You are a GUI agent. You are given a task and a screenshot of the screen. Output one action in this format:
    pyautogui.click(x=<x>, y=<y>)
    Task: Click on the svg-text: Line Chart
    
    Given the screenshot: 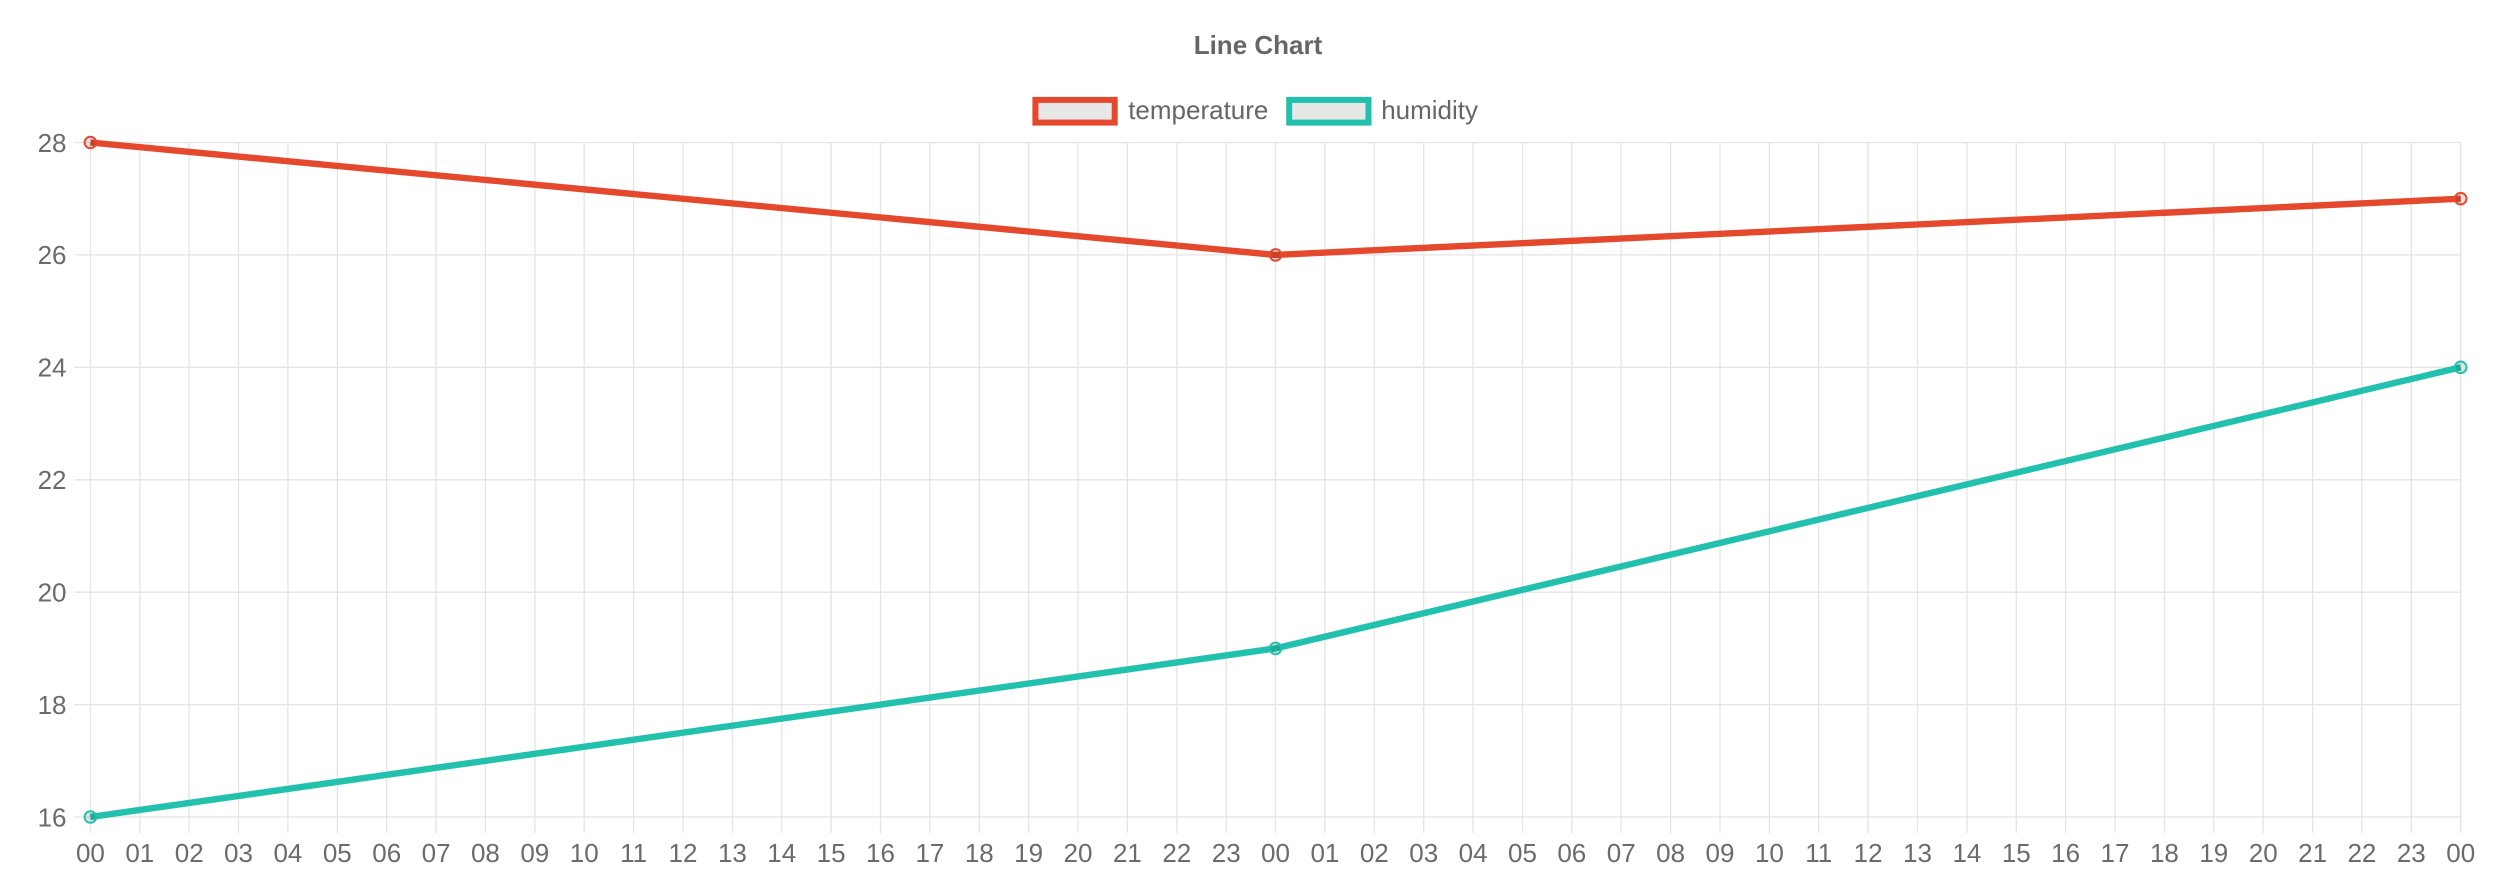 What is the action you would take?
    pyautogui.click(x=1258, y=45)
    